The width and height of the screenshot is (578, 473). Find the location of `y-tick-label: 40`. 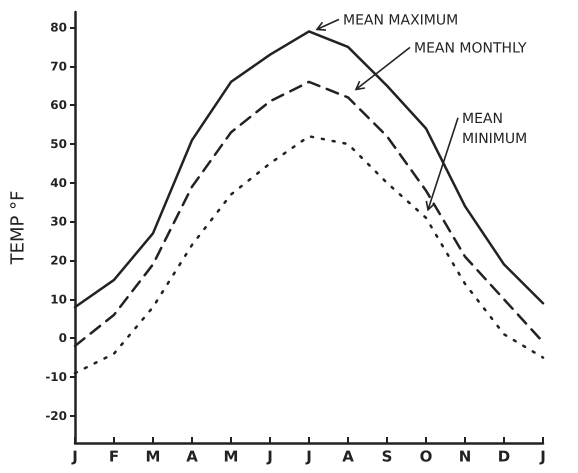

y-tick-label: 40 is located at coordinates (58, 183).